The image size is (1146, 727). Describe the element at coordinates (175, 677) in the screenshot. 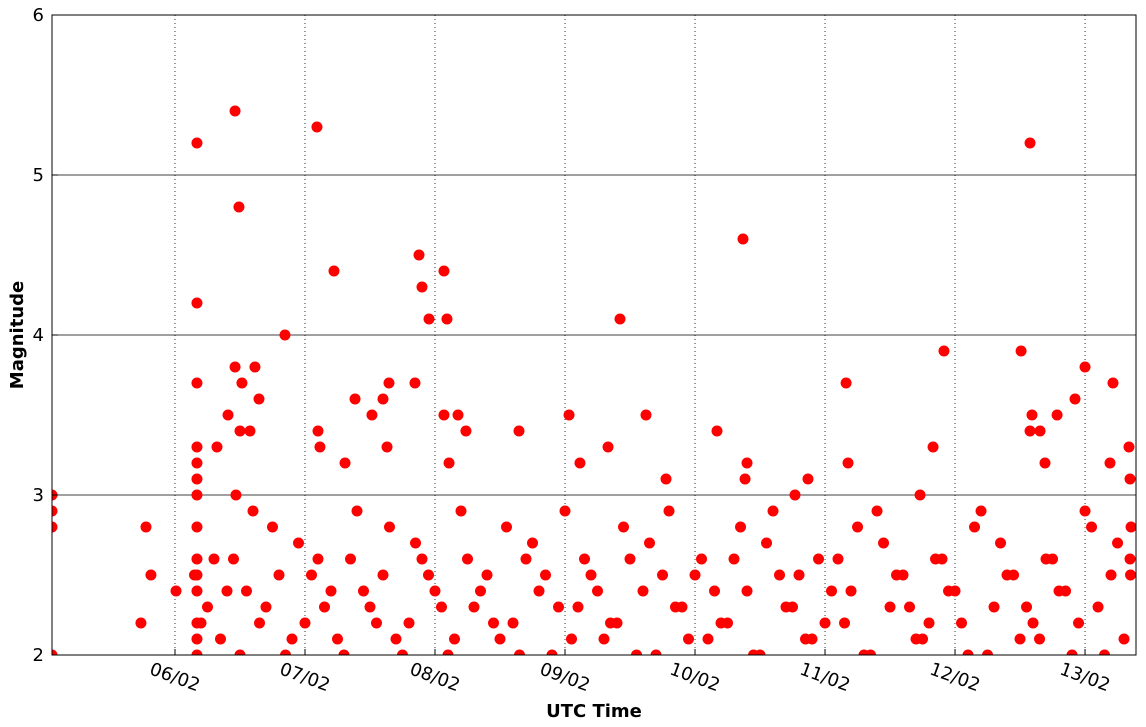

I see `x-tick-label: 06/02` at that location.